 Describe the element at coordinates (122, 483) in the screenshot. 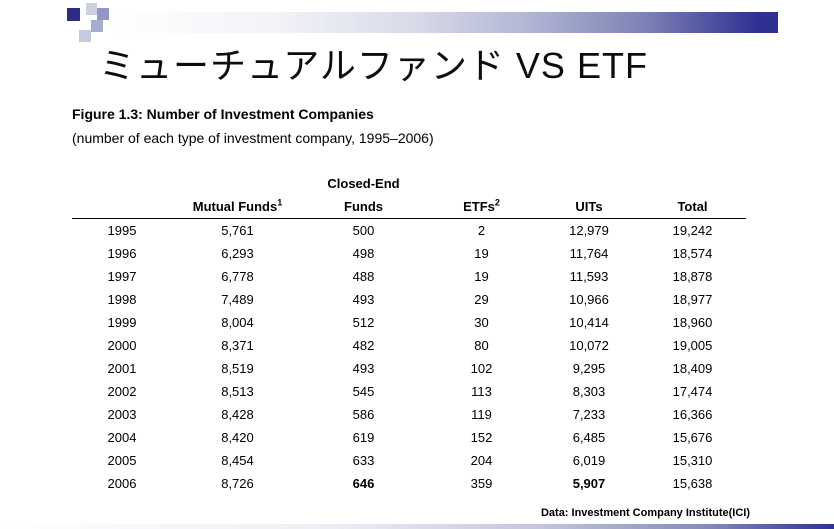

I see `year-cell: 2006` at that location.